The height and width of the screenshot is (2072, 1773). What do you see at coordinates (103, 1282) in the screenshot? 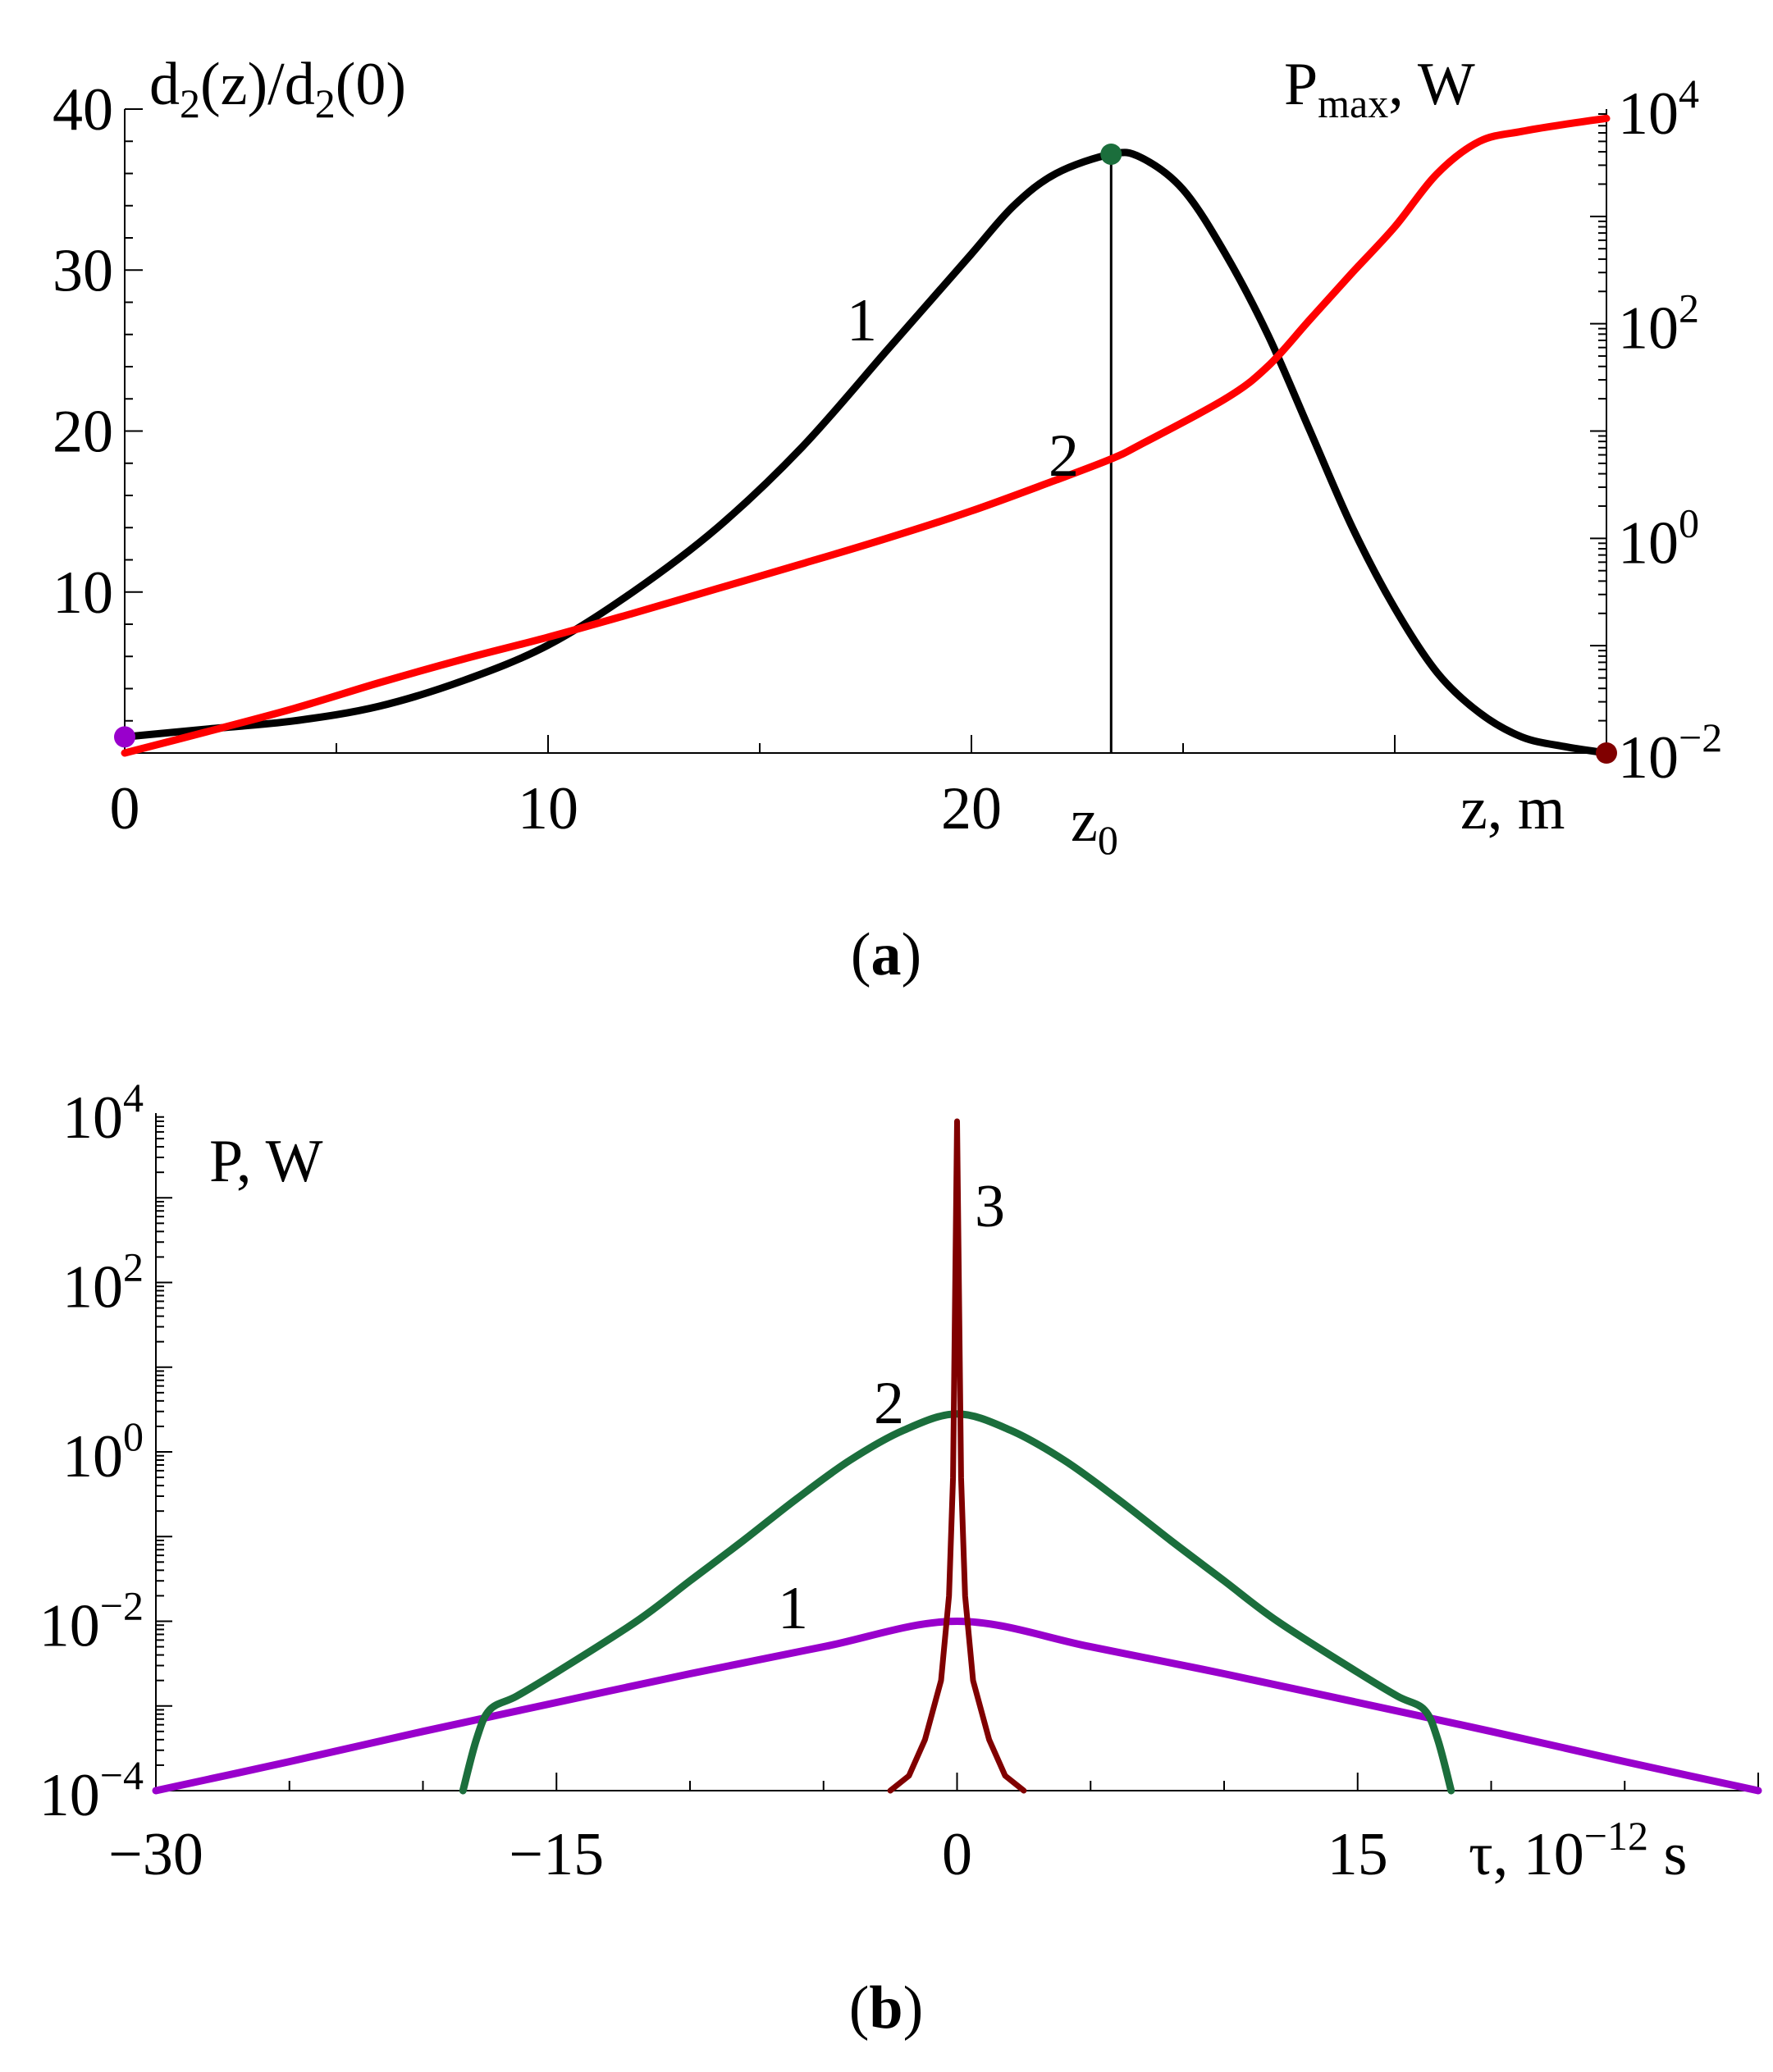
I see `panel-b-y-tick-label: 10²` at bounding box center [103, 1282].